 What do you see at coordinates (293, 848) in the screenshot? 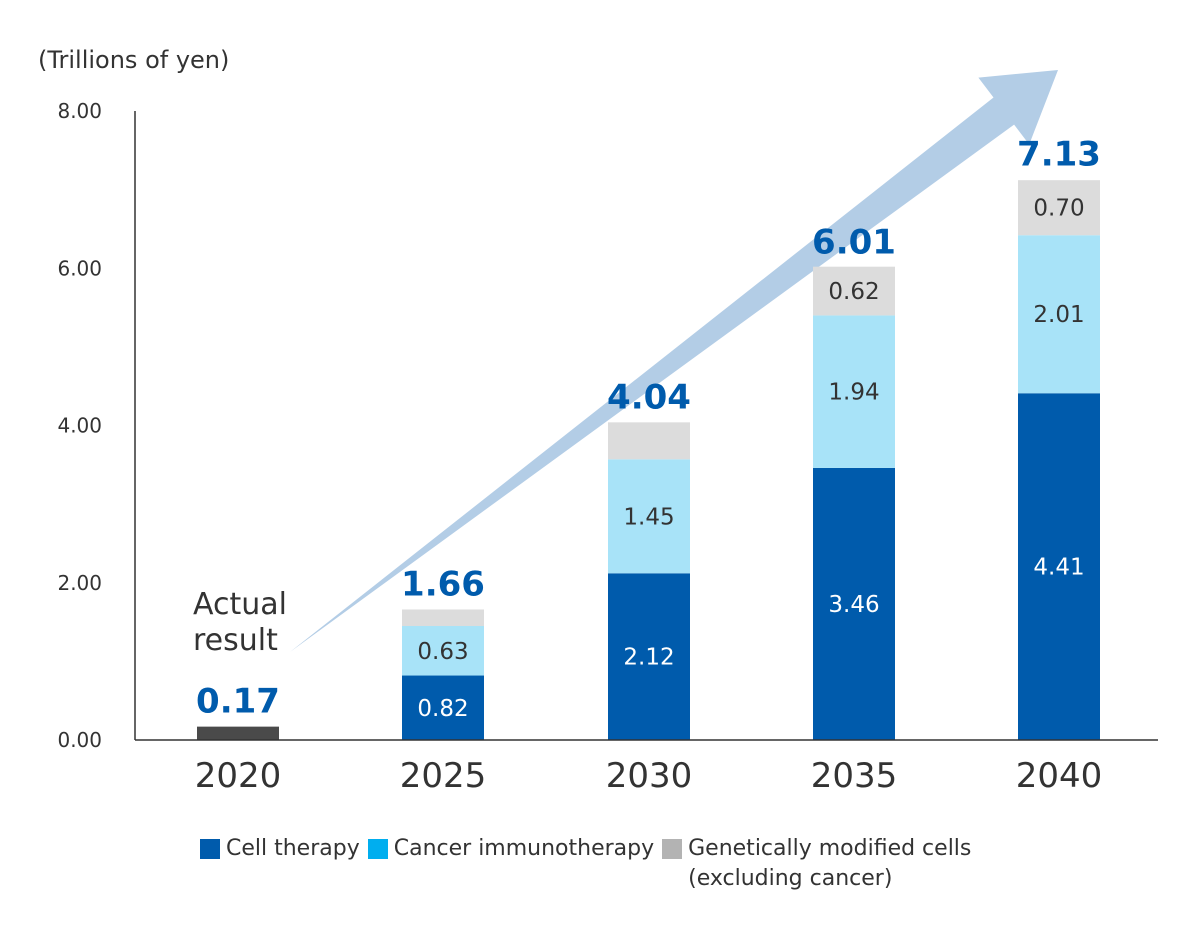
I see `legend-label-cell-therapy: Cell therapy` at bounding box center [293, 848].